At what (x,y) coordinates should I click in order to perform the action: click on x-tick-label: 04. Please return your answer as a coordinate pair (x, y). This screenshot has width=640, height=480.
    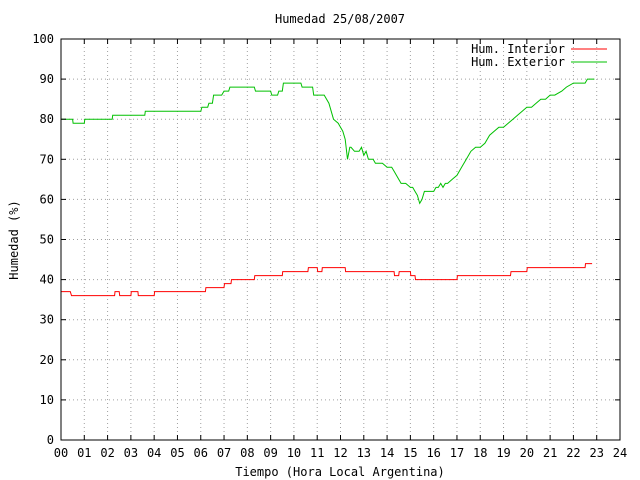
    Looking at the image, I should click on (154, 453).